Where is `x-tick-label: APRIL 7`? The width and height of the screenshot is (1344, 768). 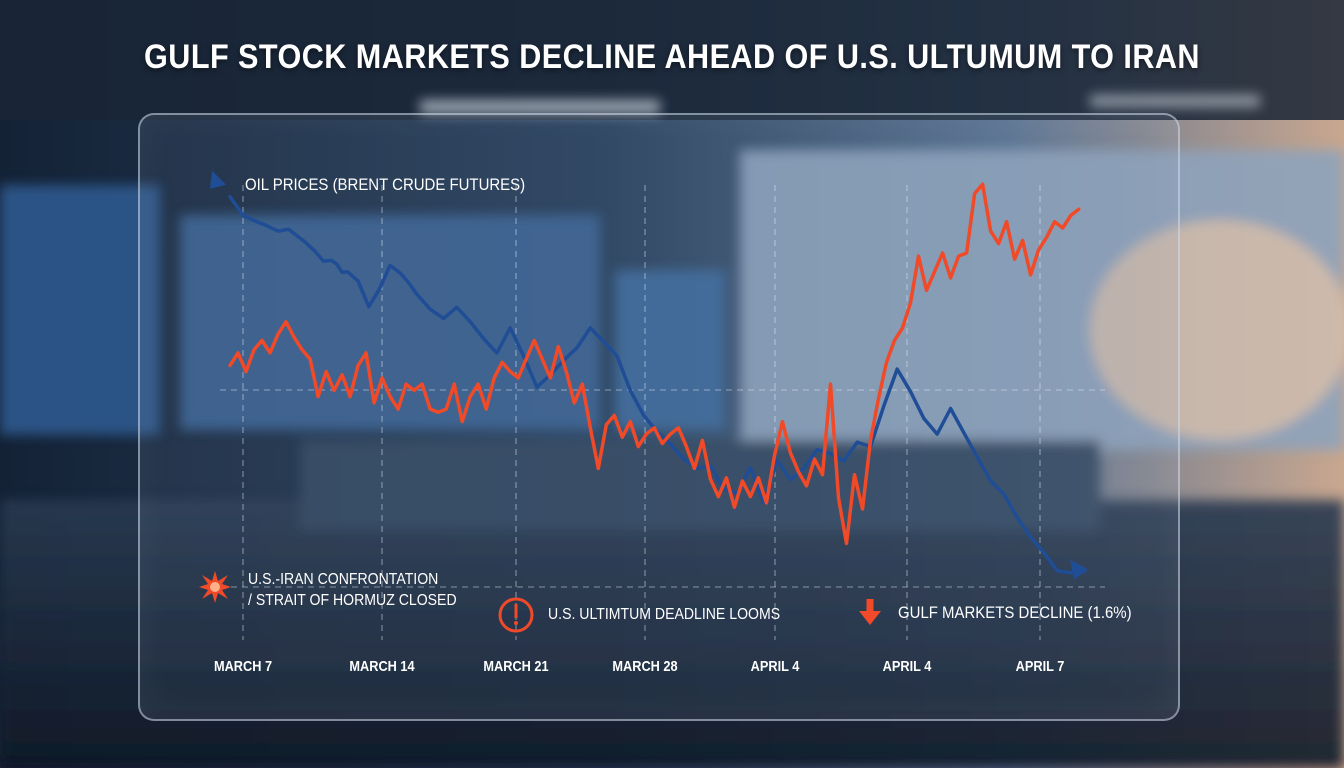 x-tick-label: APRIL 7 is located at coordinates (1040, 666).